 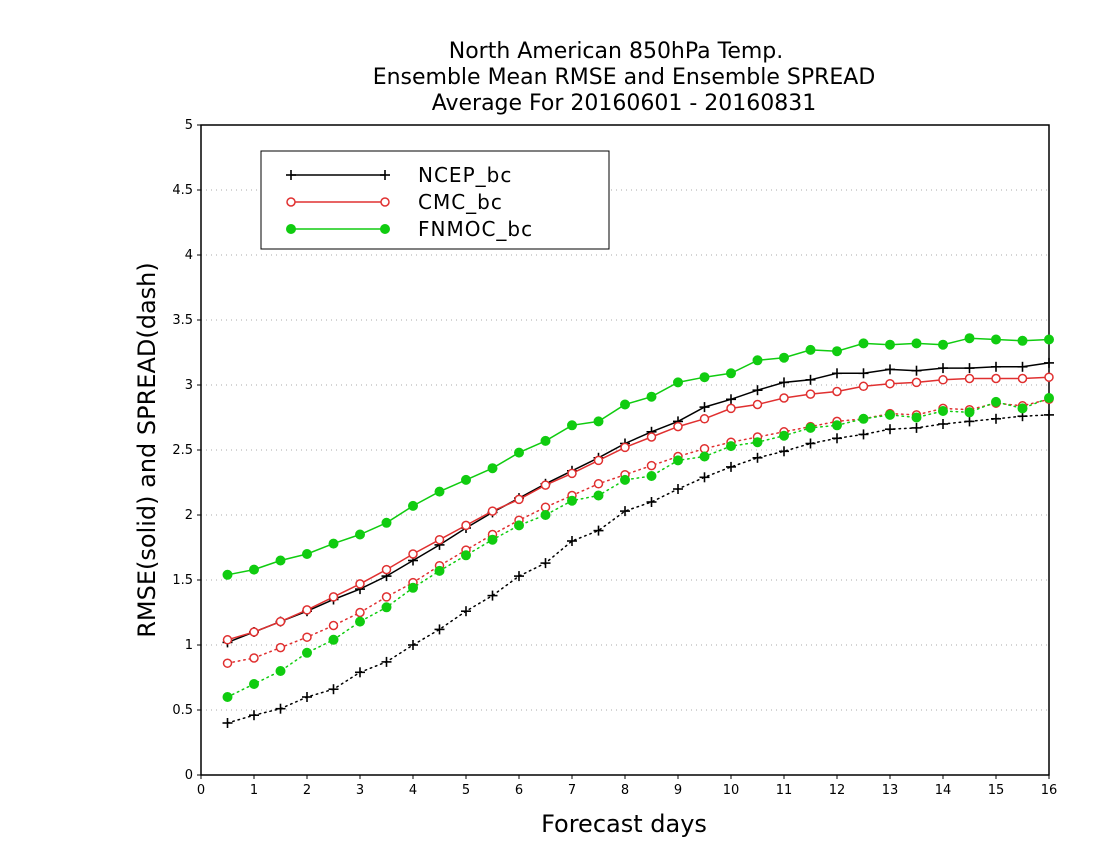 I want to click on y-tick-label: 1.5, so click(x=182, y=580).